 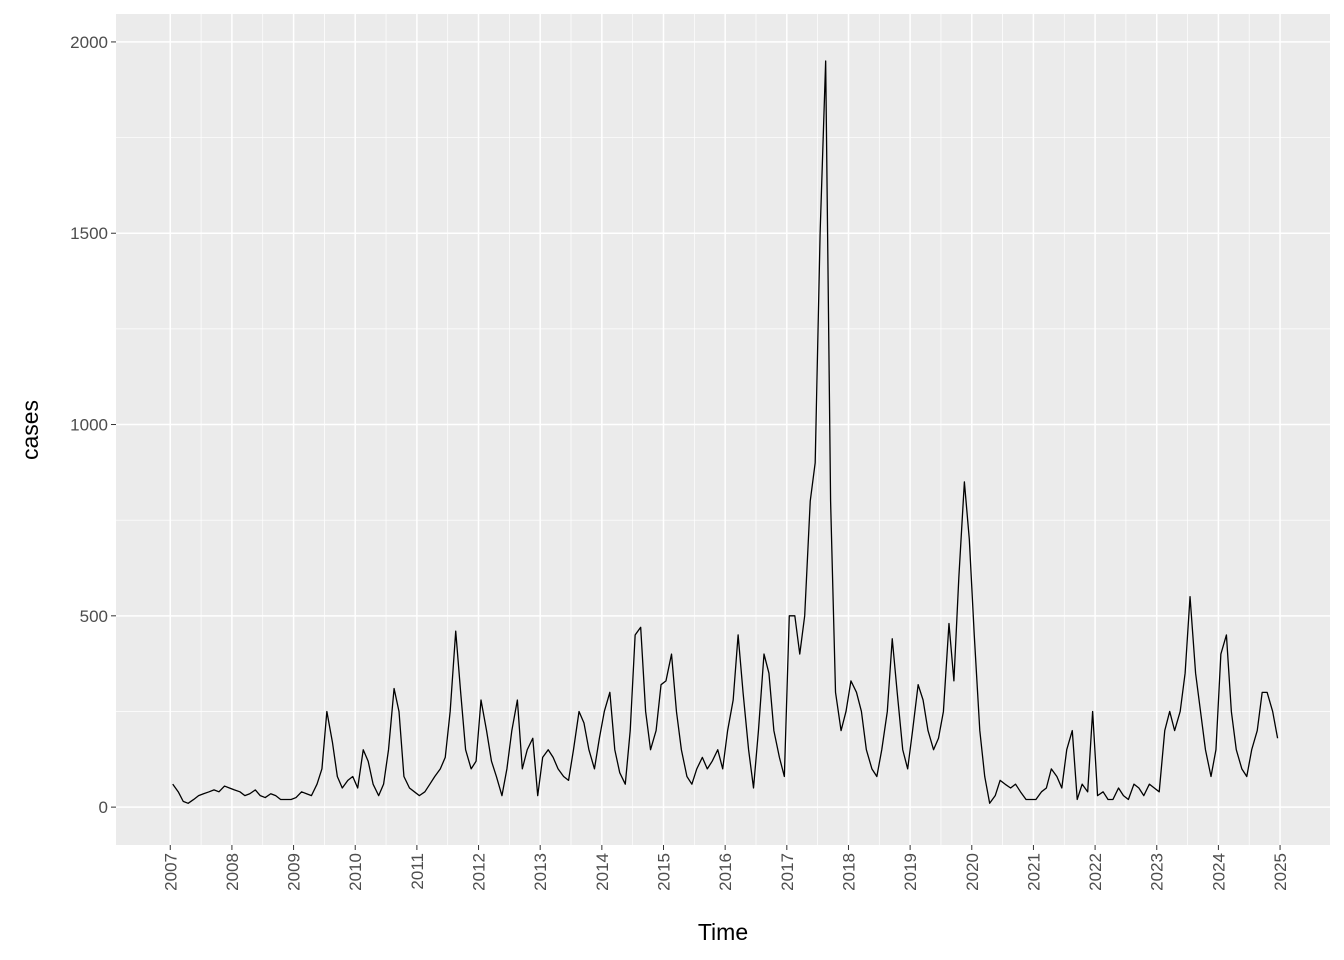 I want to click on x-tick-label: 2010, so click(x=355, y=872).